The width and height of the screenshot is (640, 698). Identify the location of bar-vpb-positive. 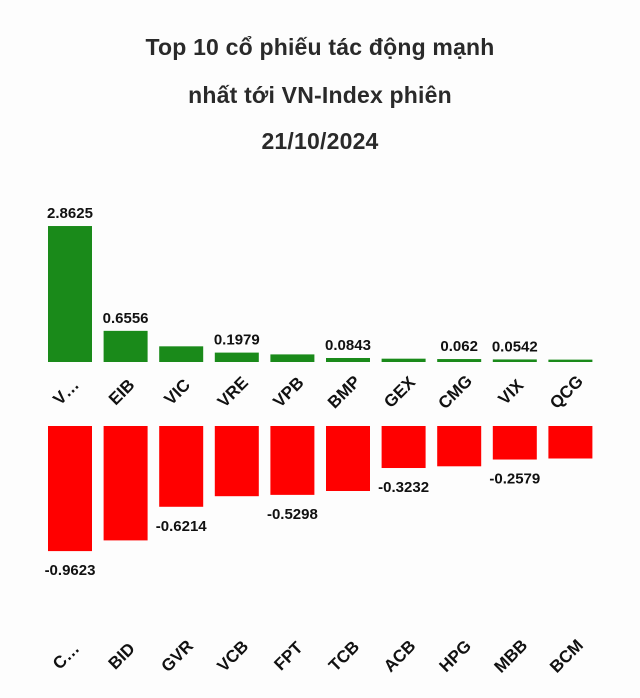
(292, 358).